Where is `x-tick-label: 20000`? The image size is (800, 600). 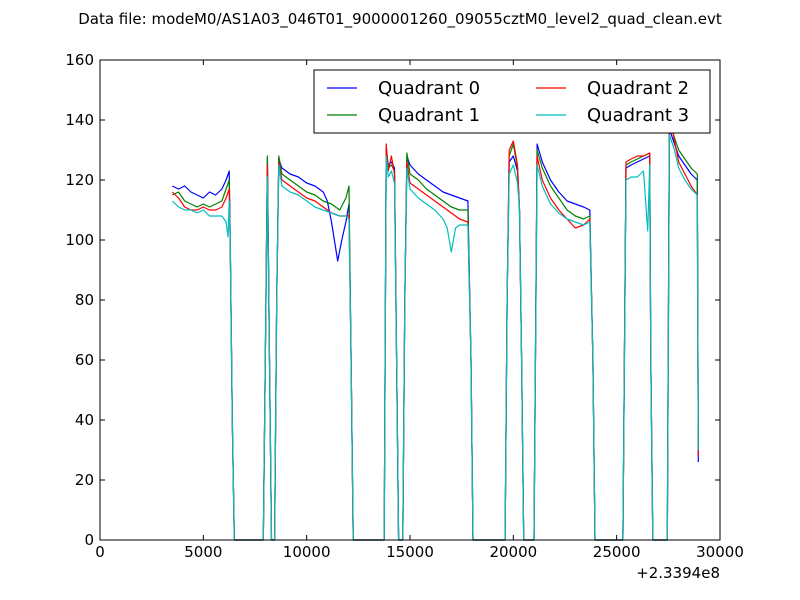 x-tick-label: 20000 is located at coordinates (513, 552).